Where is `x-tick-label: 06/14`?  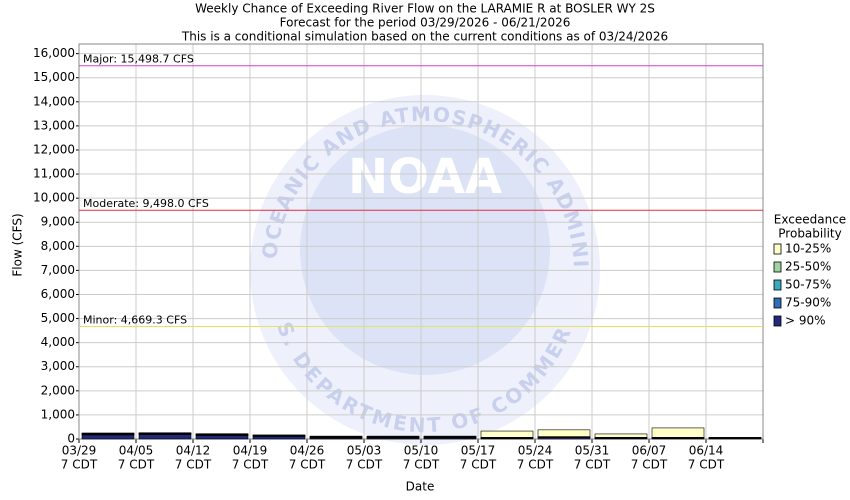
x-tick-label: 06/14 is located at coordinates (706, 451).